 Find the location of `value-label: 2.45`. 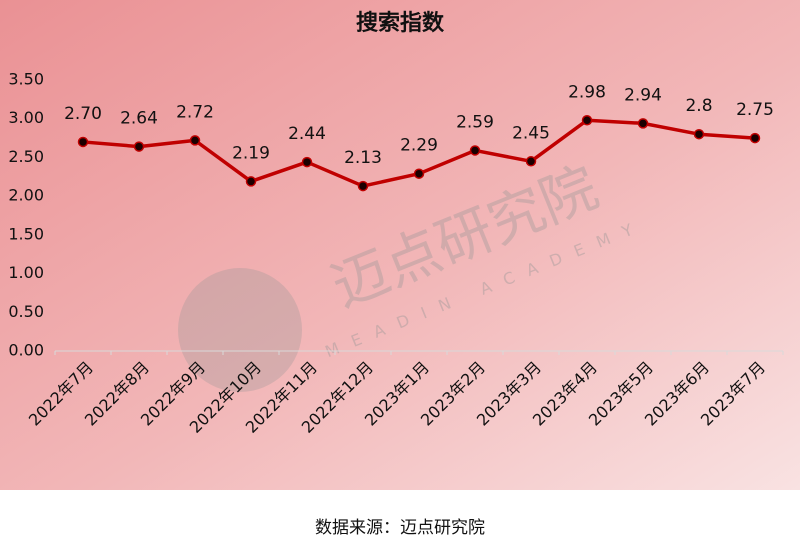

value-label: 2.45 is located at coordinates (531, 133).